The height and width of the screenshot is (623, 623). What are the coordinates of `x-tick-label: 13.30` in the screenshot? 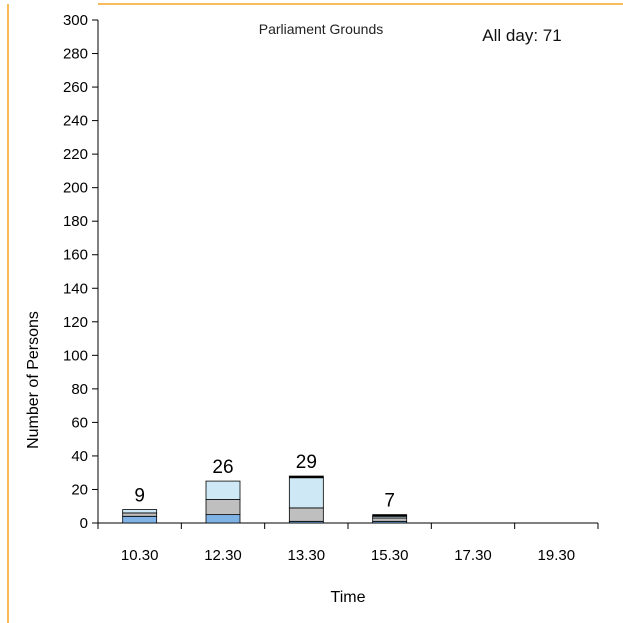 It's located at (307, 555).